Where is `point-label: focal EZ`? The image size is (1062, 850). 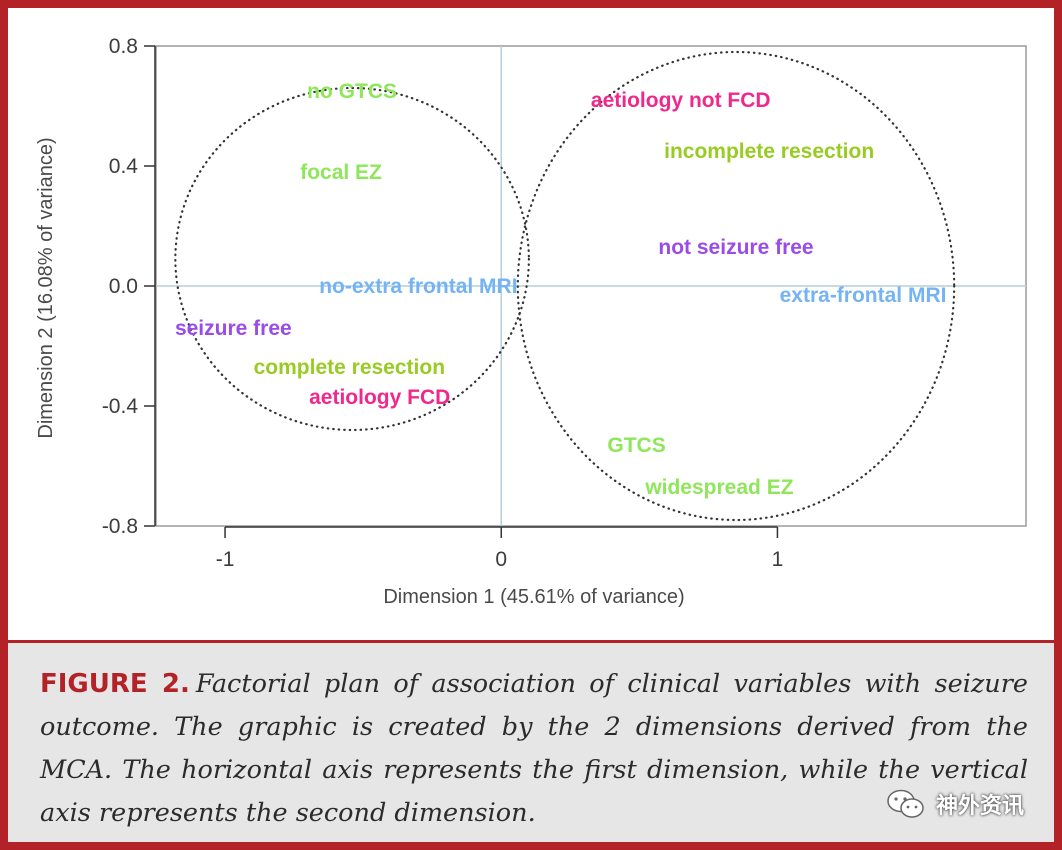
point-label: focal EZ is located at coordinates (341, 172).